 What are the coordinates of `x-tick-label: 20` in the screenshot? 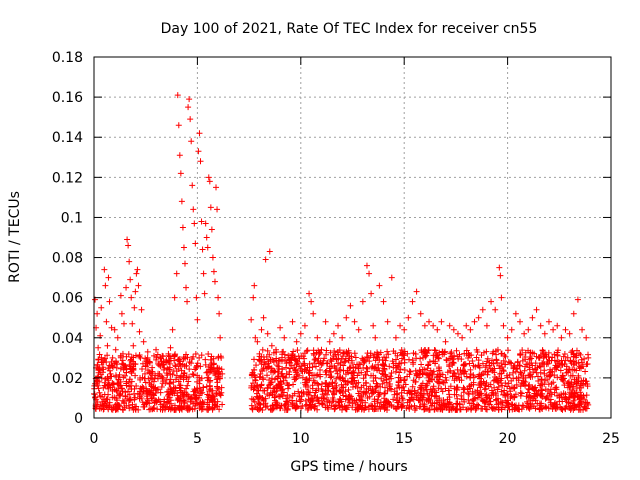 It's located at (508, 439).